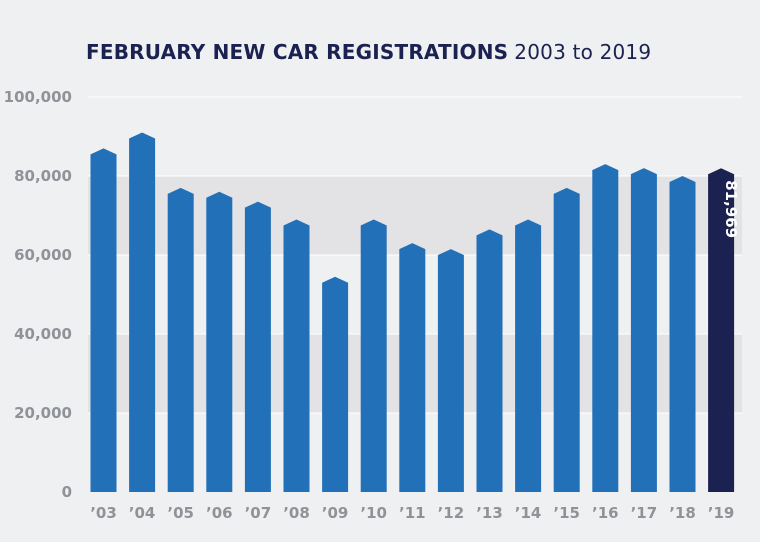 This screenshot has width=760, height=542. Describe the element at coordinates (335, 513) in the screenshot. I see `x-tick-label: ’09` at that location.